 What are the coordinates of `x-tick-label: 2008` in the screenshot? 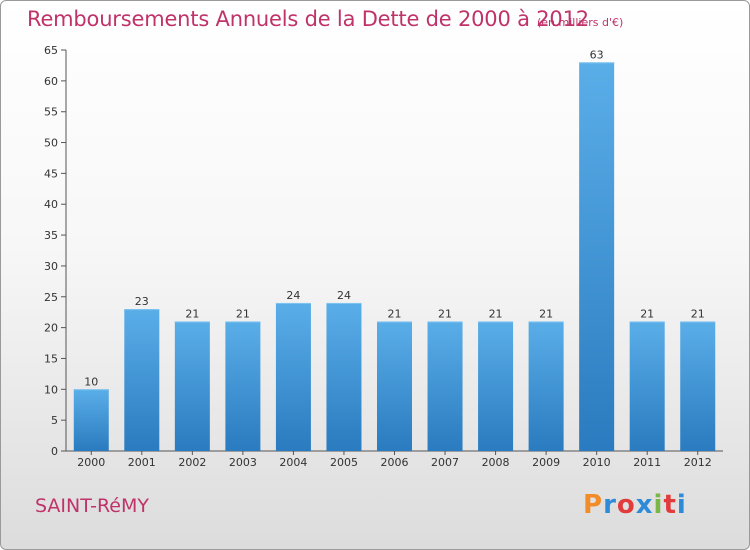 It's located at (496, 462).